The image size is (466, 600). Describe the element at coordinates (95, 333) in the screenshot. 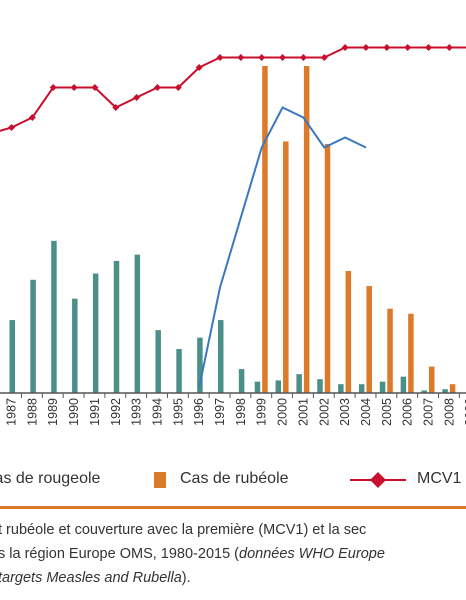

I see `bar-measles-1991` at that location.